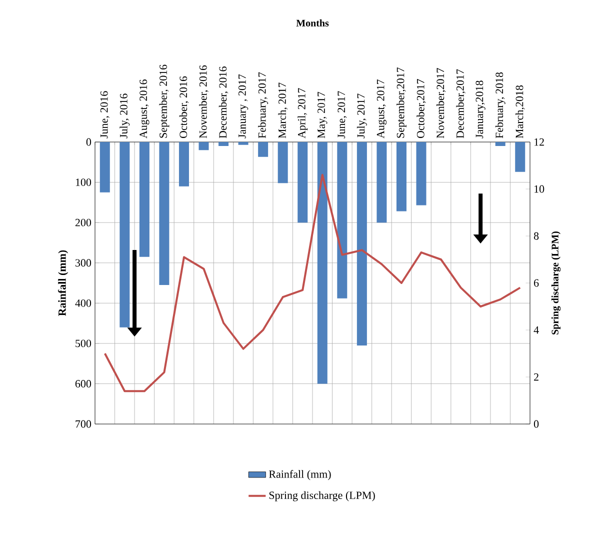 Image resolution: width=615 pixels, height=550 pixels. I want to click on x-tick-label: April, 2017, so click(303, 113).